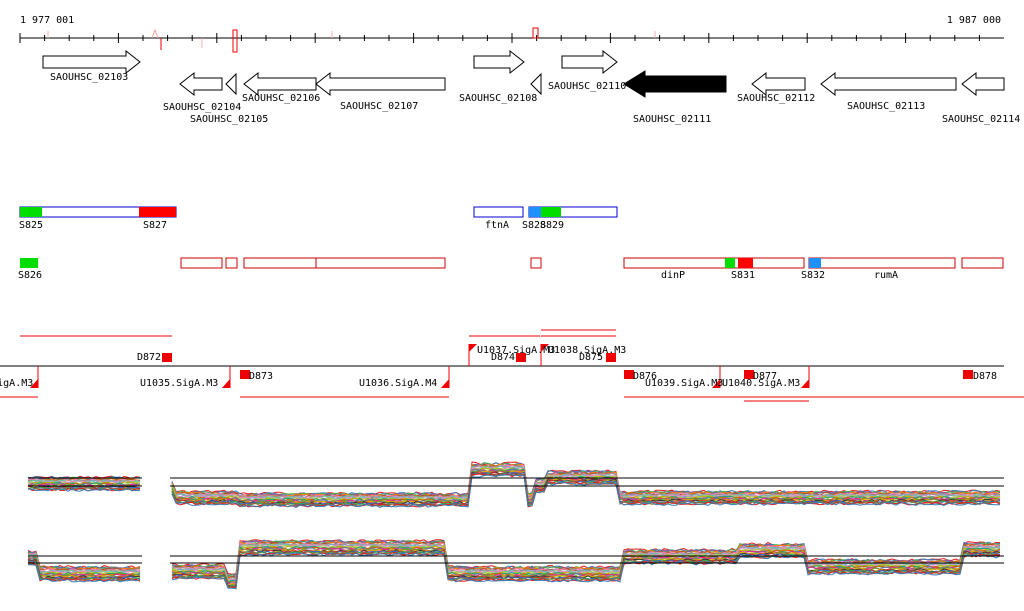 The image size is (1024, 611). What do you see at coordinates (202, 107) in the screenshot?
I see `gene-label: SAOUHSC_02104` at bounding box center [202, 107].